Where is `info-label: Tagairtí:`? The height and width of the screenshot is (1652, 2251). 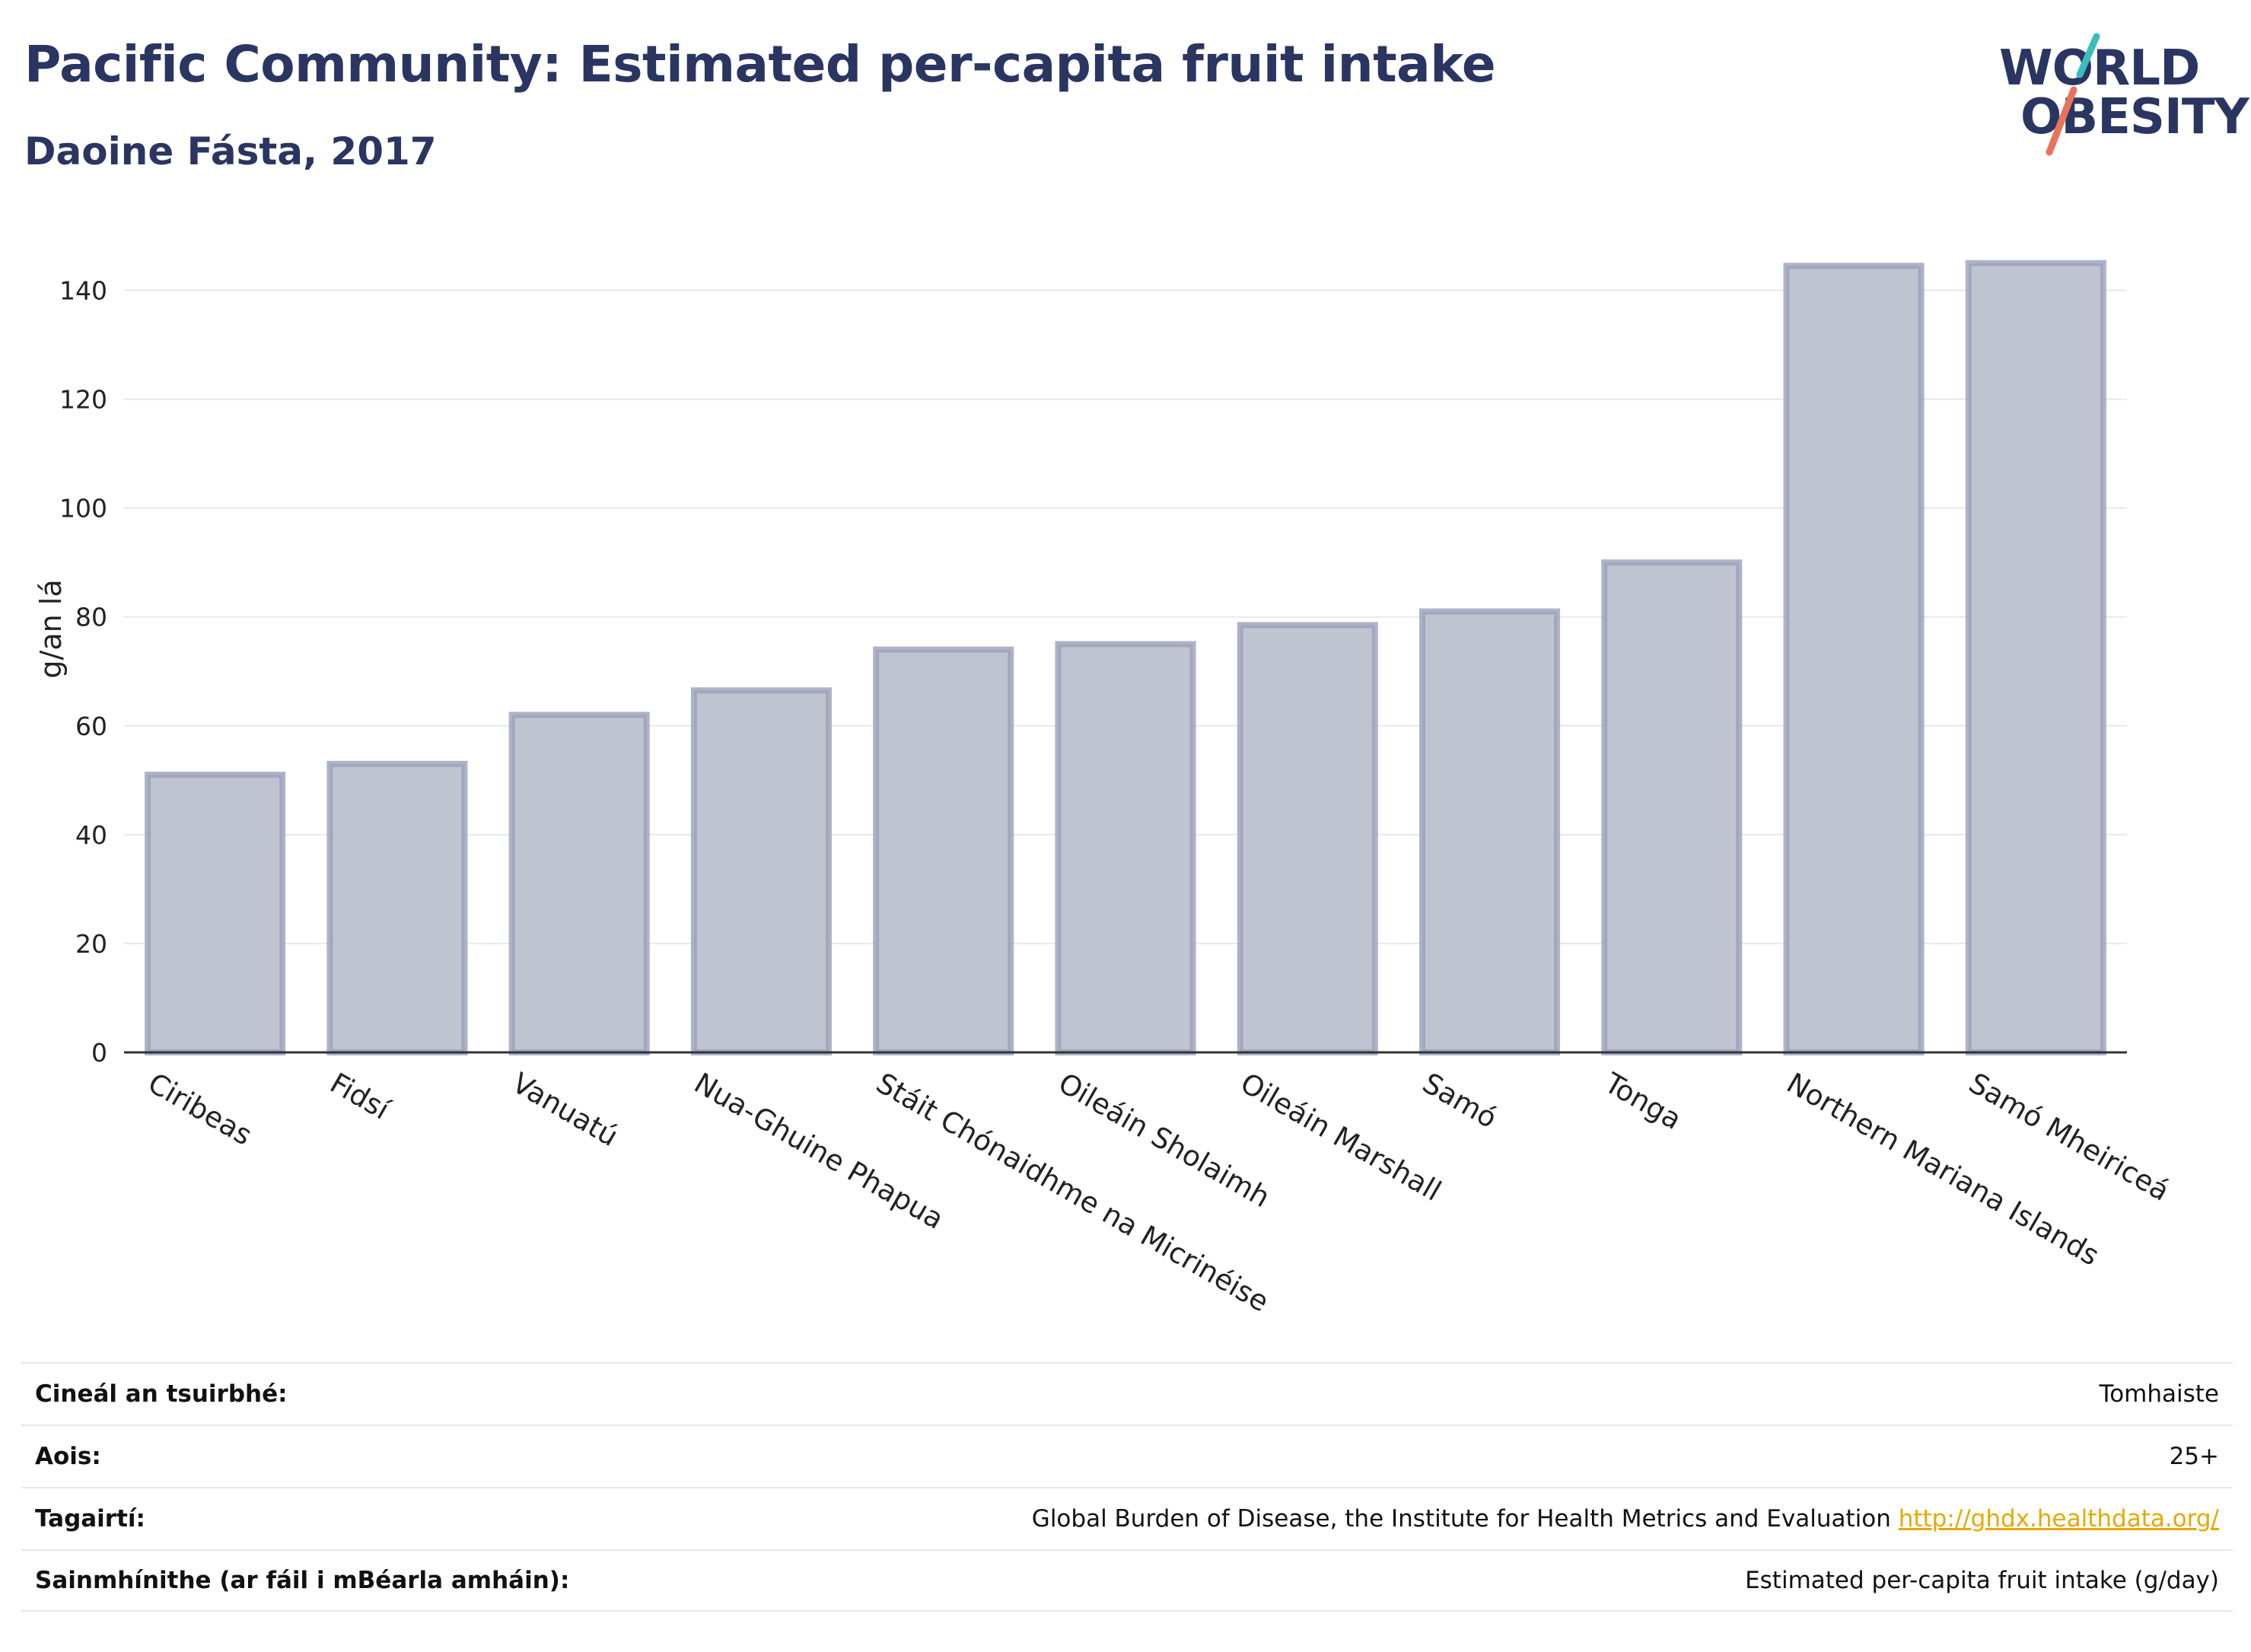 info-label: Tagairtí: is located at coordinates (90, 1519).